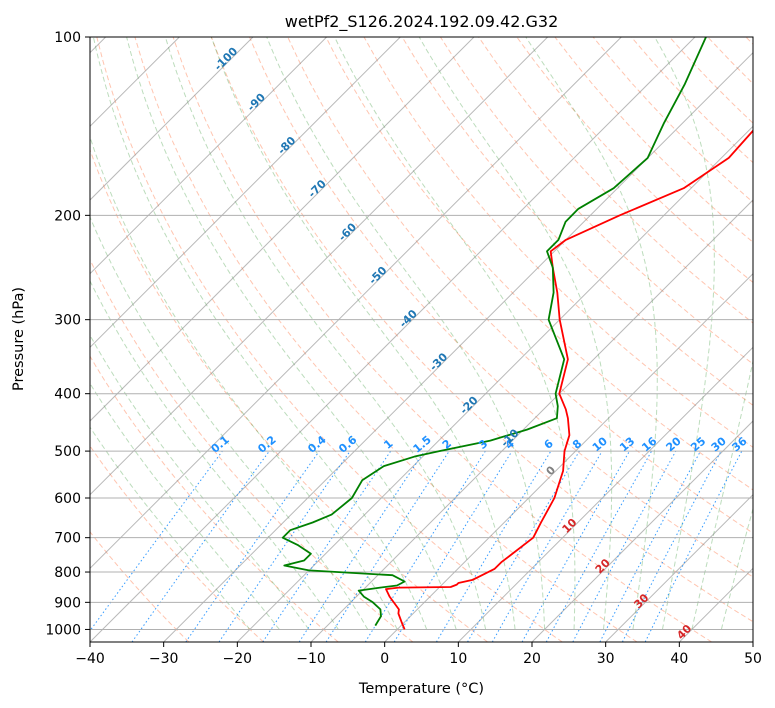 The image size is (775, 708). What do you see at coordinates (418, 654) in the screenshot?
I see `x-axis: −40 −30 −20 −10 0 10 20 30 40 50` at bounding box center [418, 654].